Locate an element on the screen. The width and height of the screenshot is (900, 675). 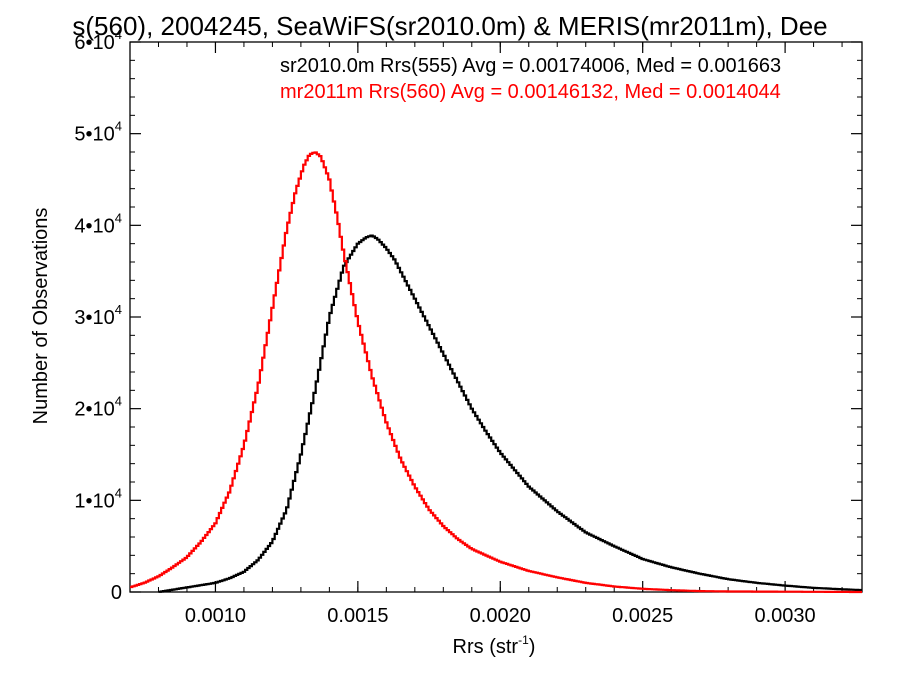
y-tick-label: 5•104 is located at coordinates (98, 132).